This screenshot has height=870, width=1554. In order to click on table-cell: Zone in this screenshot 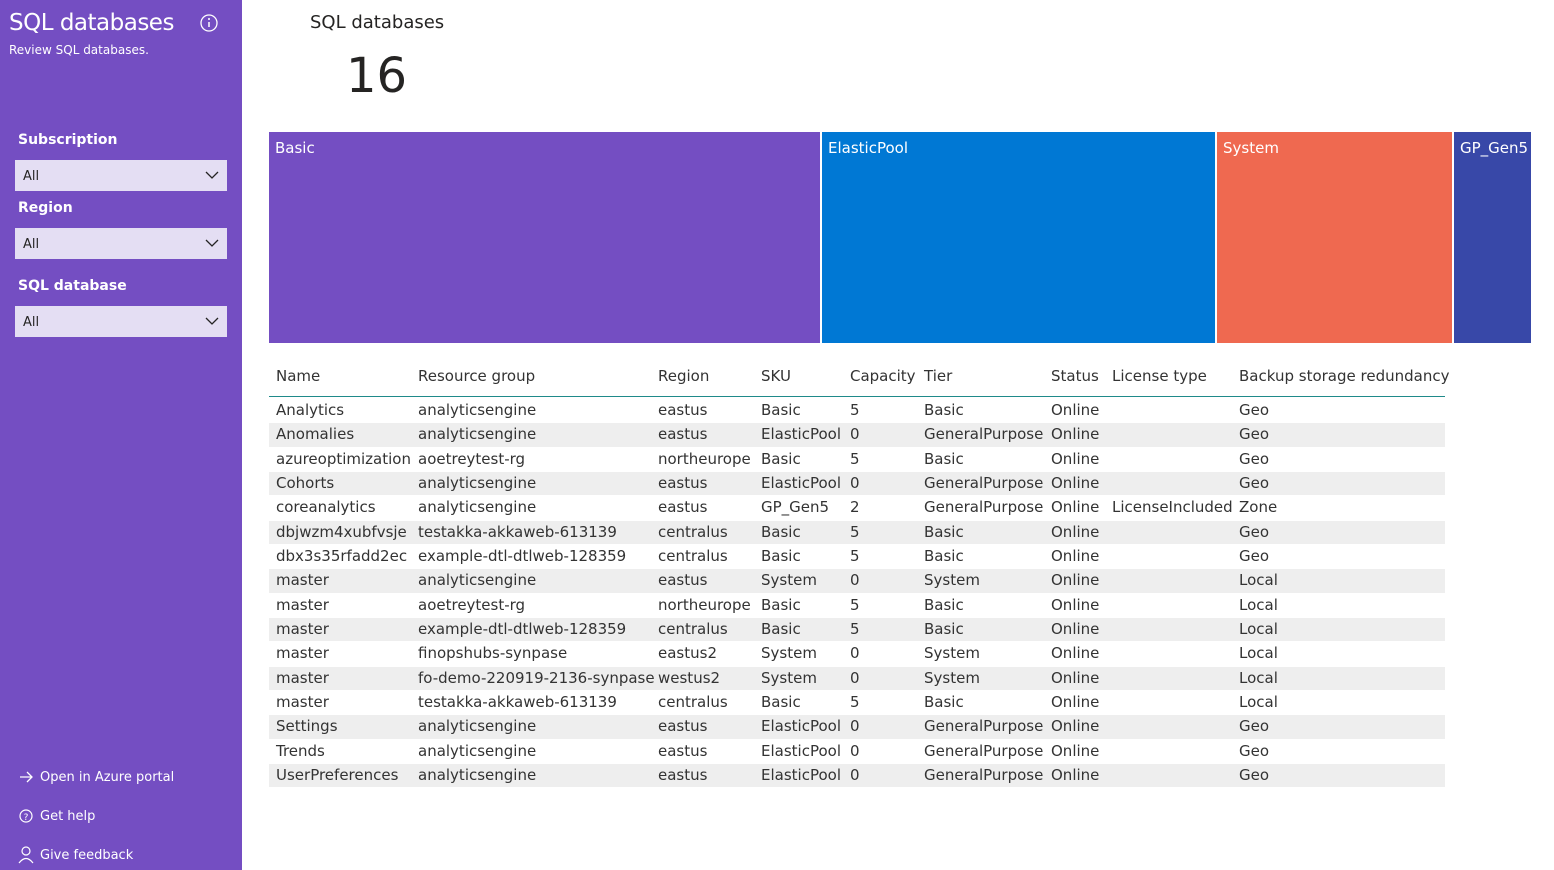, I will do `click(1258, 507)`.